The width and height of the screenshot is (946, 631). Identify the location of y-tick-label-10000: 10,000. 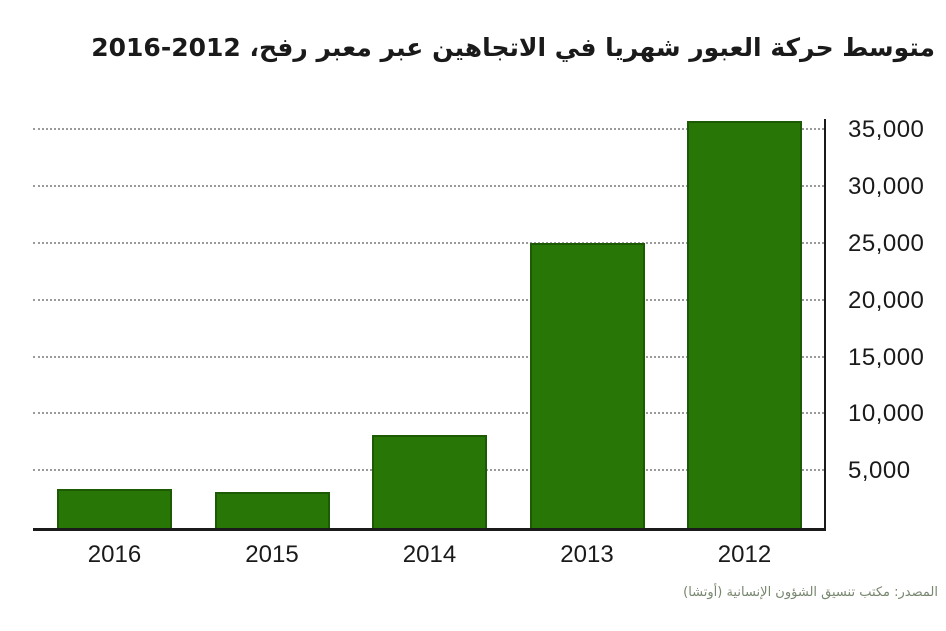
(886, 414).